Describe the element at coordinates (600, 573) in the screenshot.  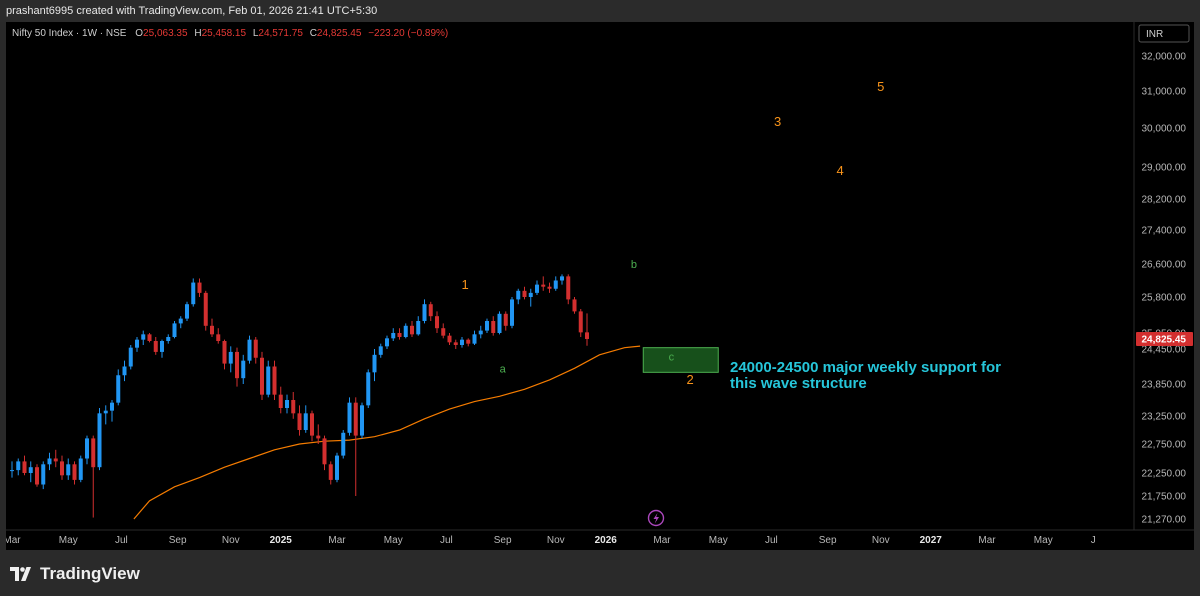
I see `footer: TradingView` at that location.